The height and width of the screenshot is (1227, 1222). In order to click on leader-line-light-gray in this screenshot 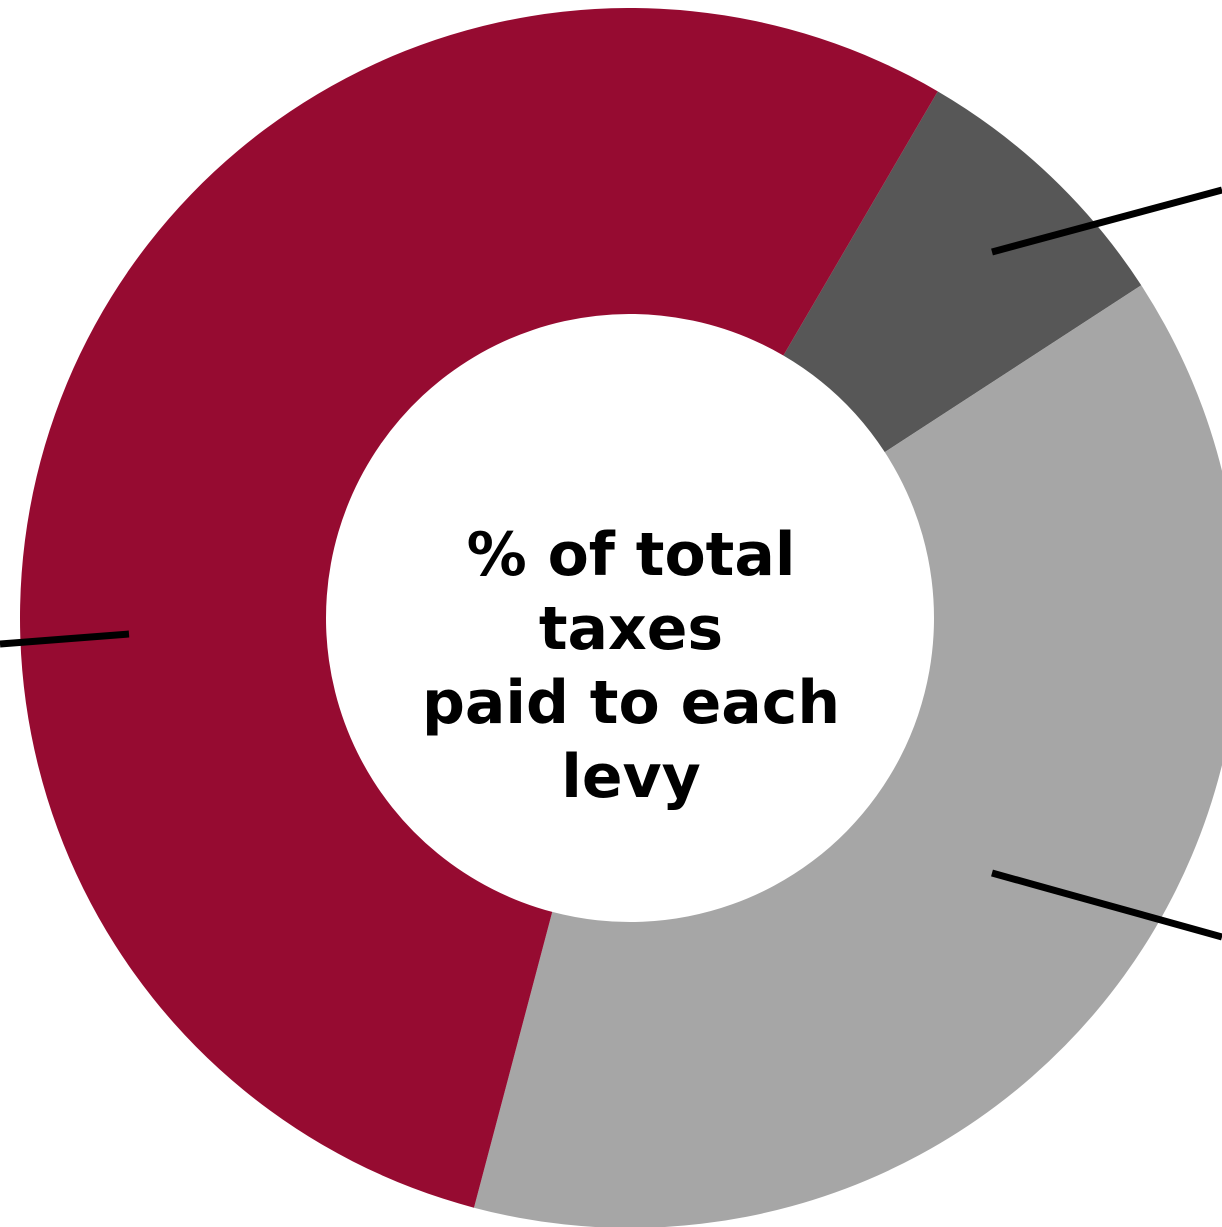, I will do `click(1106, 905)`.